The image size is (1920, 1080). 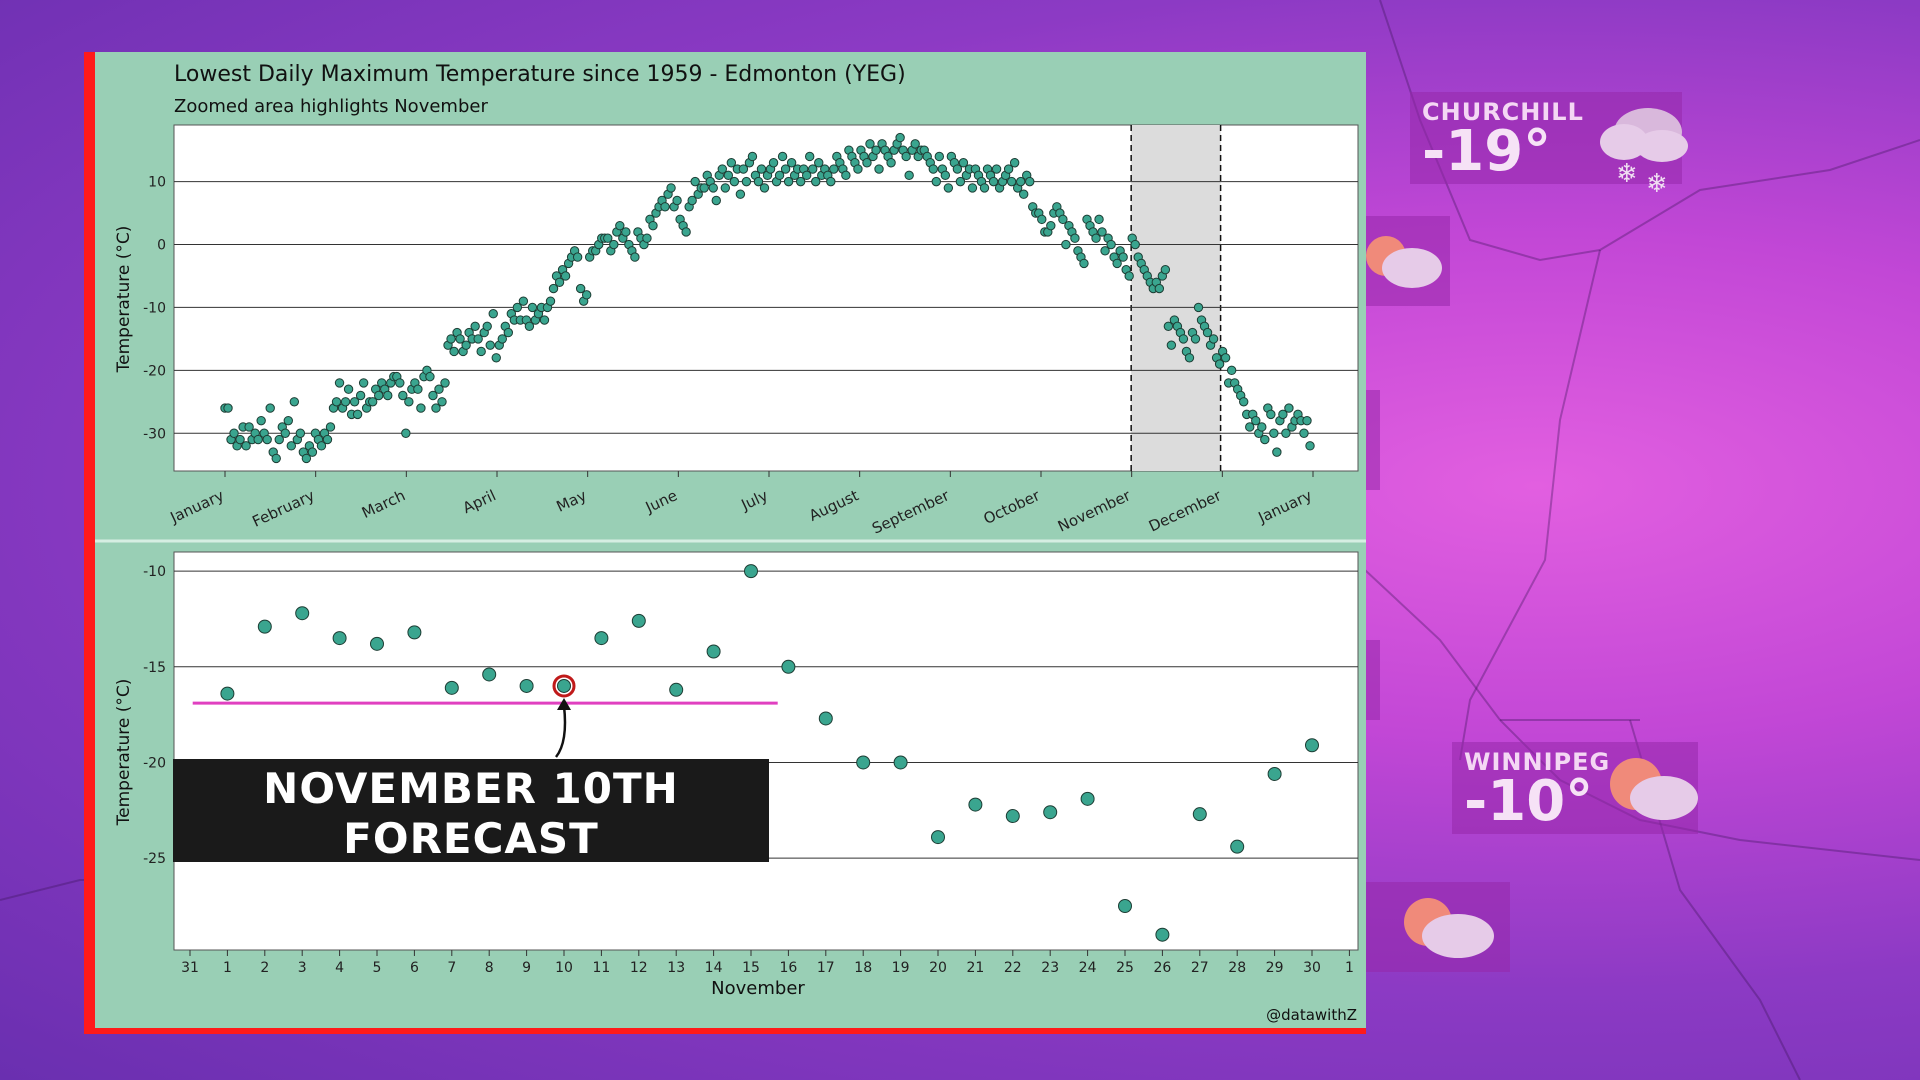 I want to click on bottom-x-tick-label: 24, so click(x=1088, y=968).